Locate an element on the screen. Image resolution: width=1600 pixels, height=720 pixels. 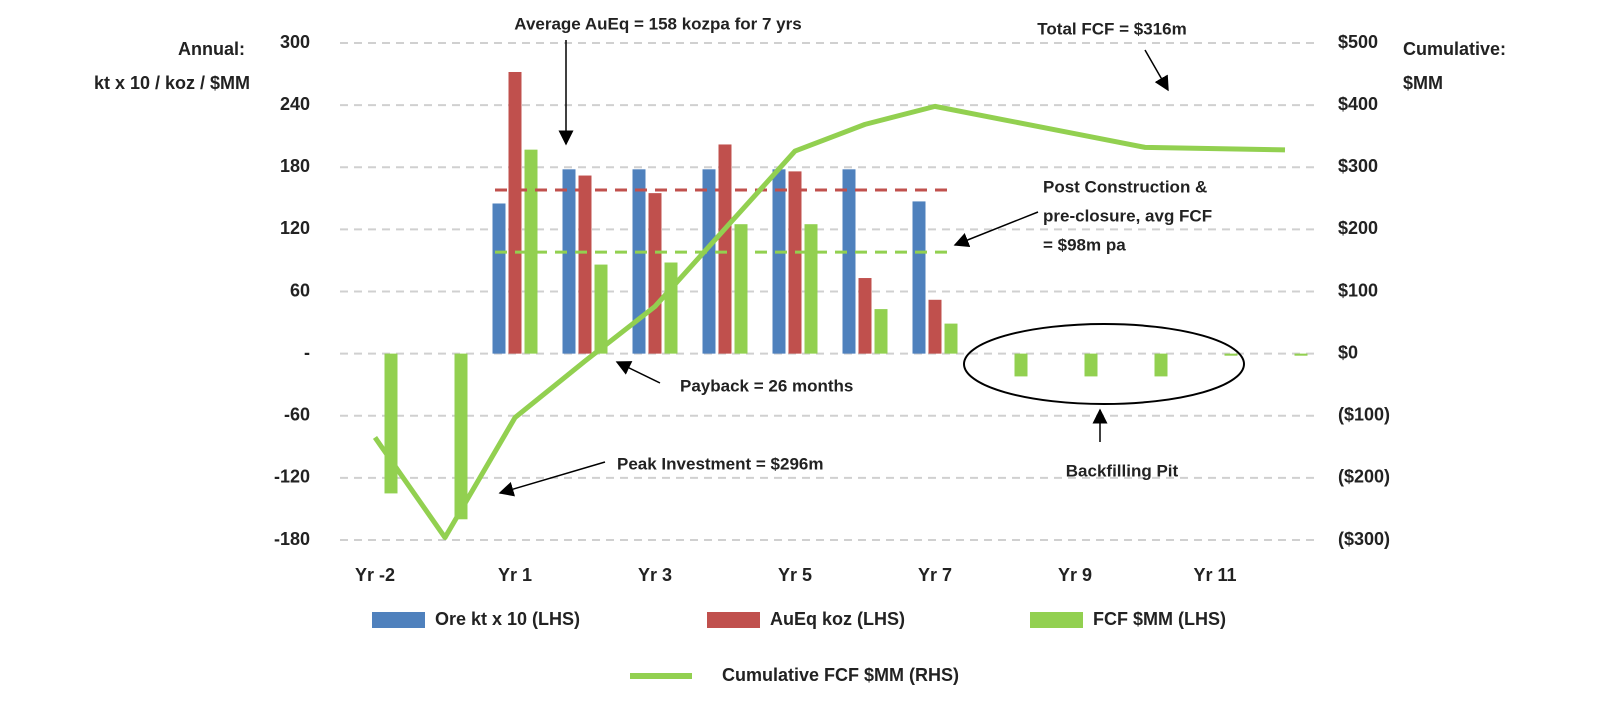
y2-tick-label: $500 is located at coordinates (1358, 42).